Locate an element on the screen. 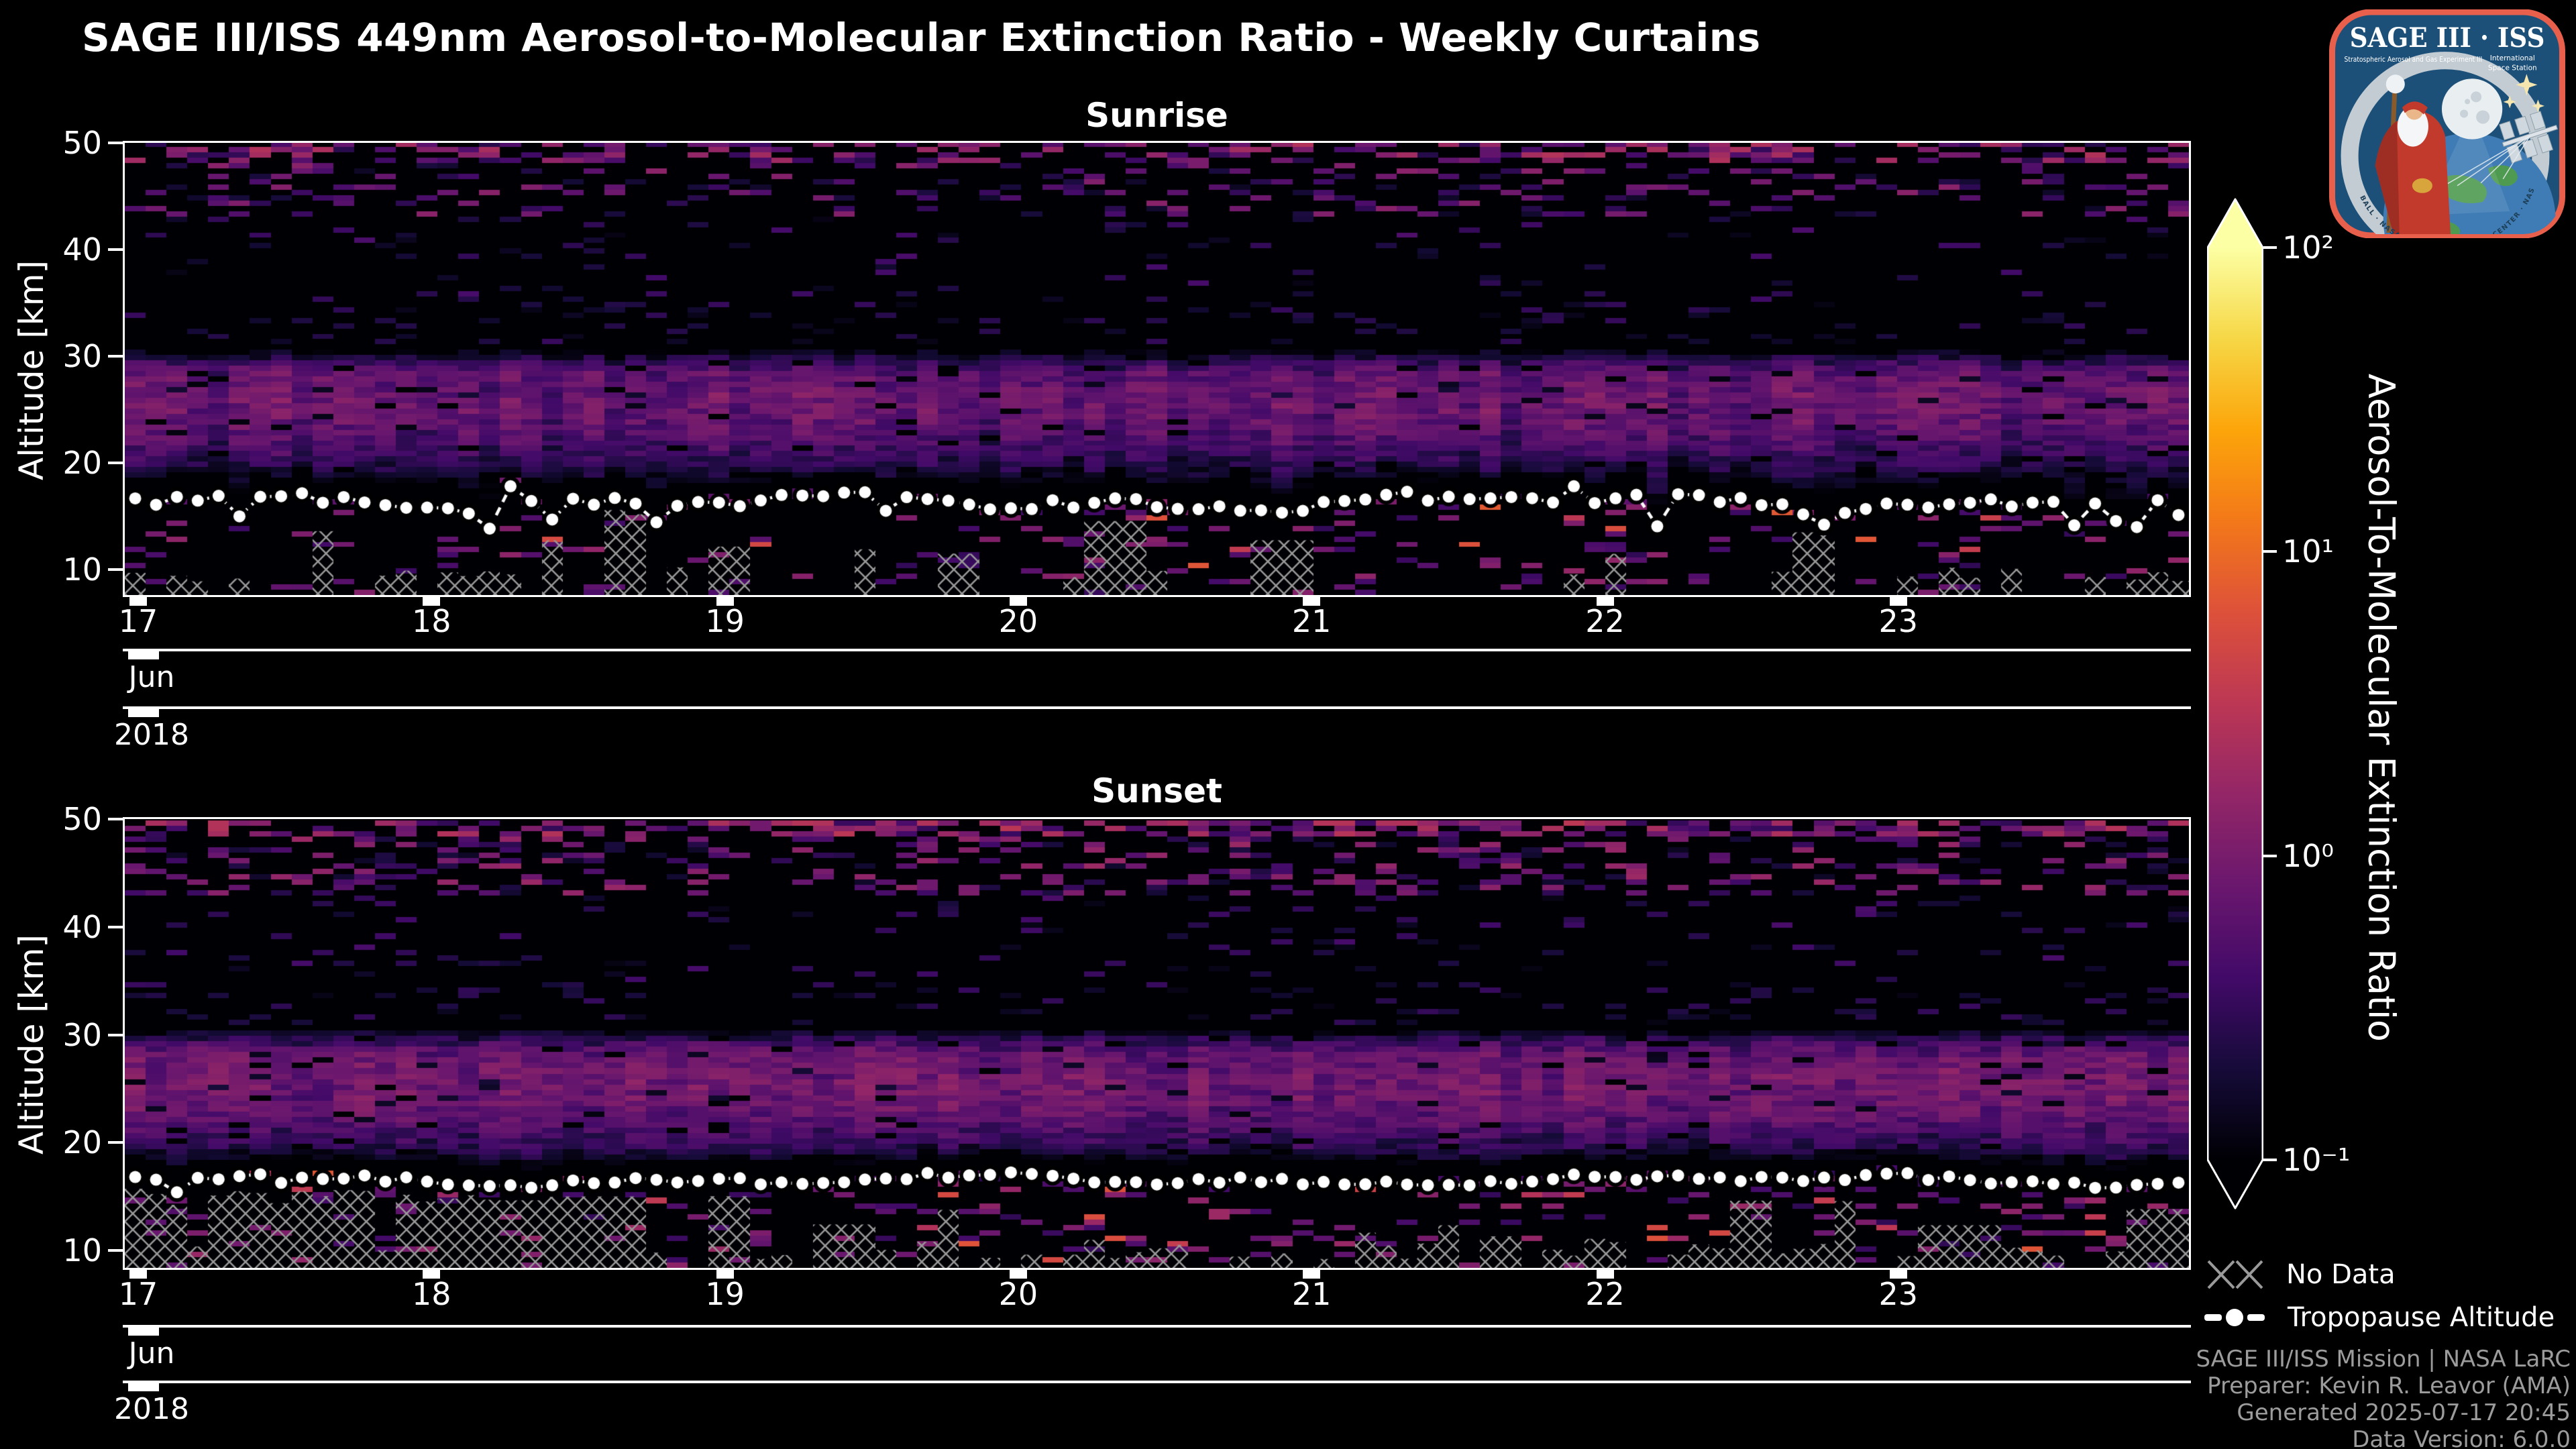 The width and height of the screenshot is (2576, 1449). x-tick-label-sunrise: 23 is located at coordinates (1898, 621).